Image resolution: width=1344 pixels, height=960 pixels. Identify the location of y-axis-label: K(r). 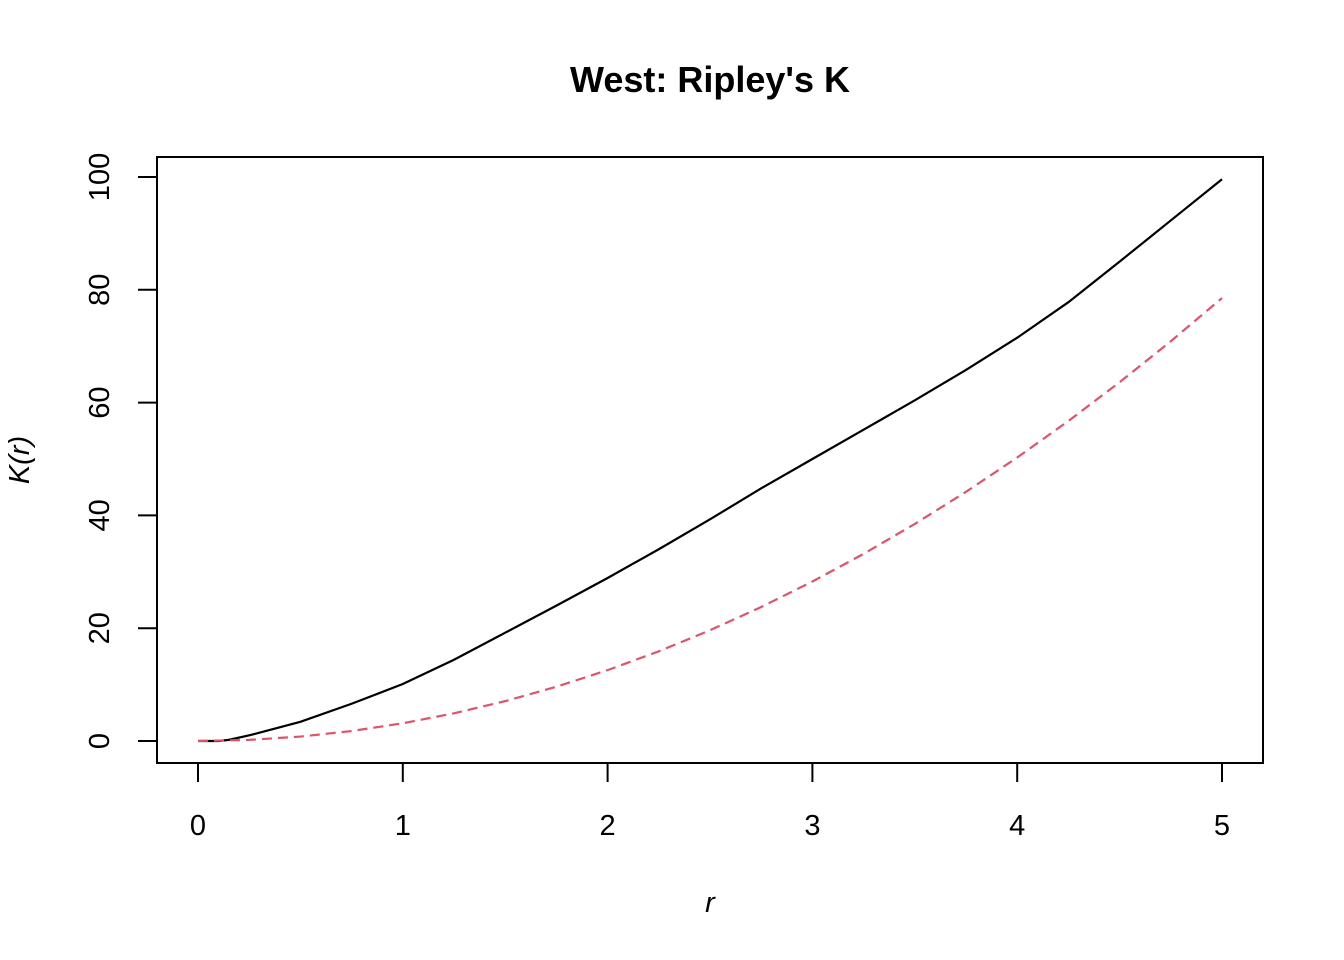
(20, 460).